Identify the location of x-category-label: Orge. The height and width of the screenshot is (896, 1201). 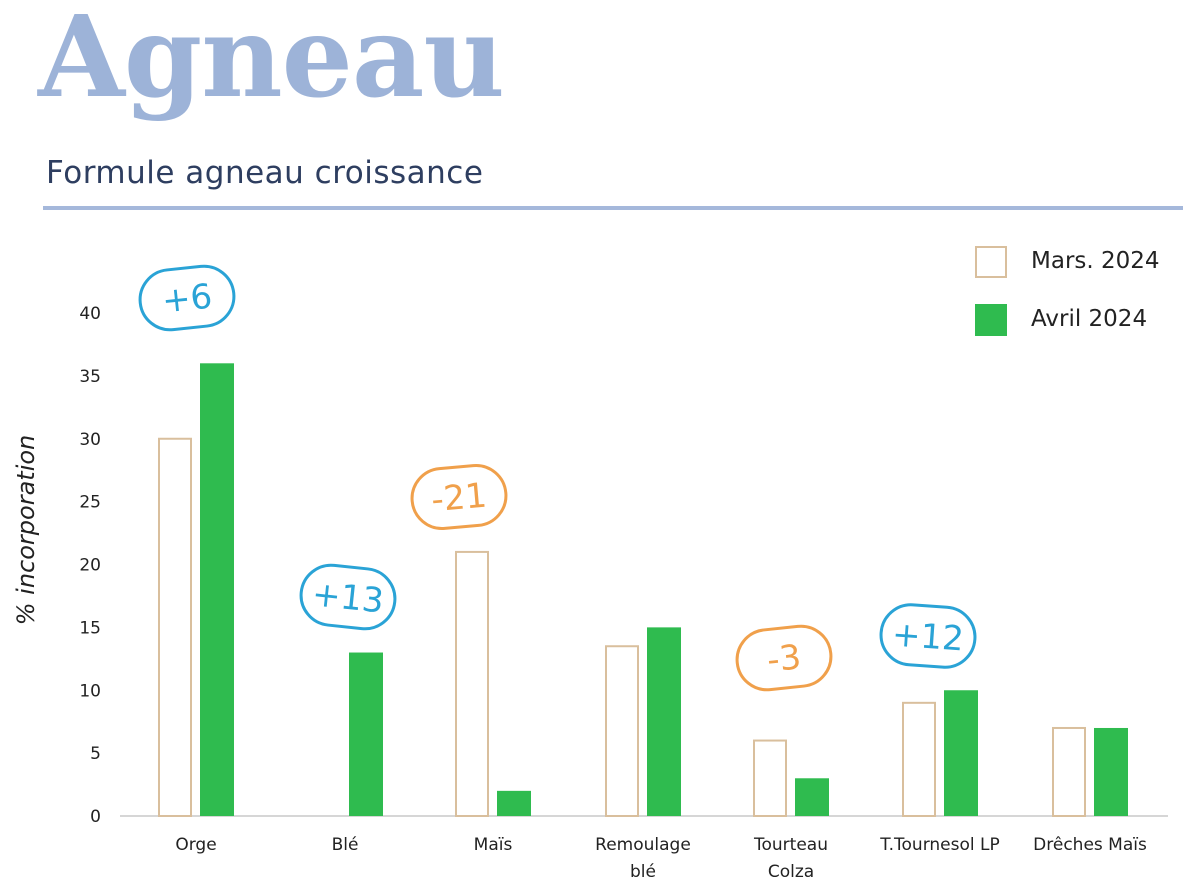
(195, 845).